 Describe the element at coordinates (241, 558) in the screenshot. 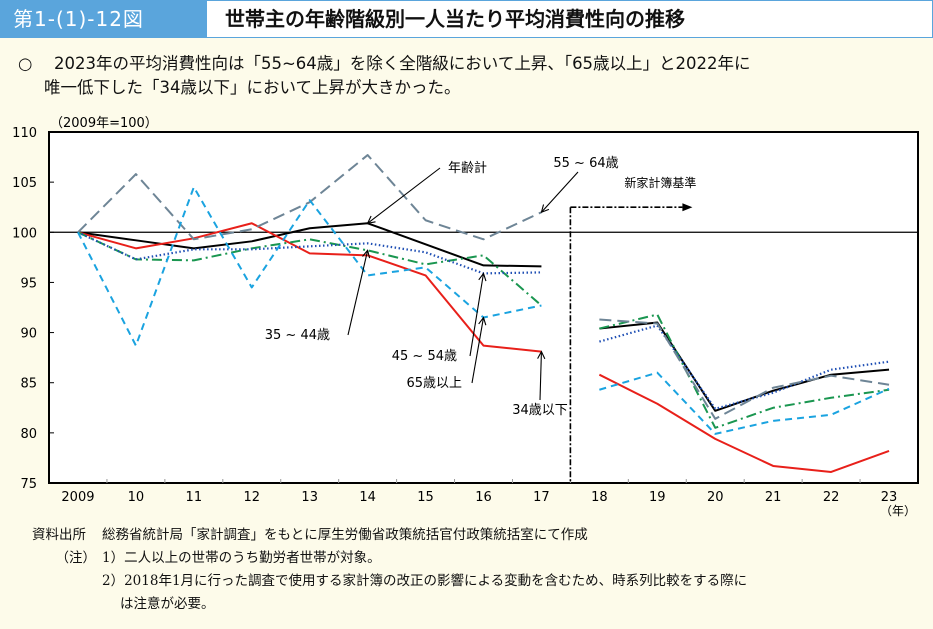

I see `note-1: 1）二人以上の世帯のうち勤労者世帯が対象。` at that location.